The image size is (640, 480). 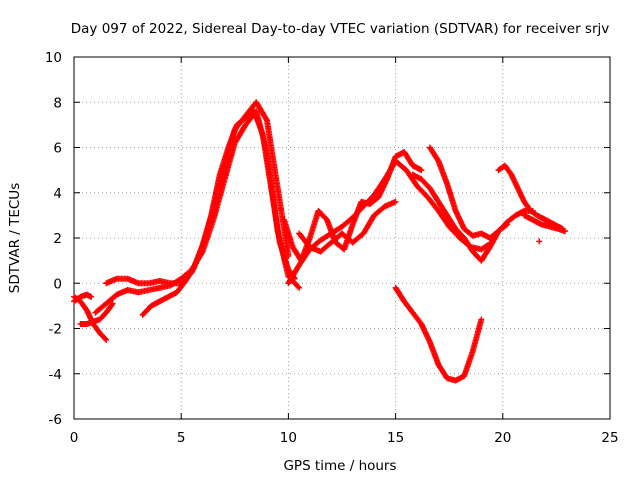 I want to click on series-arc-early-b, so click(x=96, y=313).